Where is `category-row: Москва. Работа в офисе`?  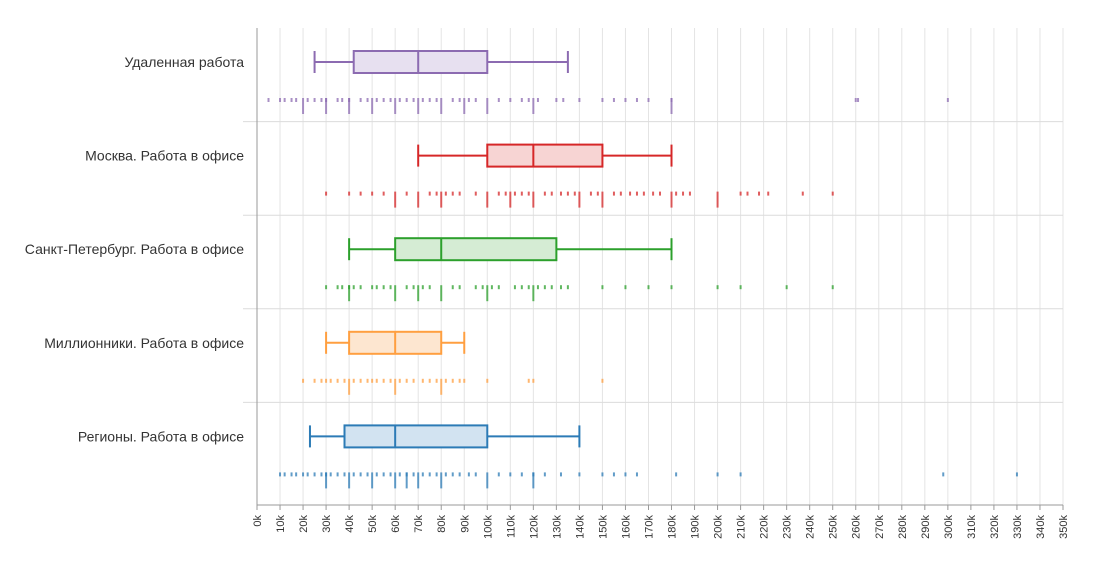 category-row: Москва. Работа в офисе is located at coordinates (459, 175).